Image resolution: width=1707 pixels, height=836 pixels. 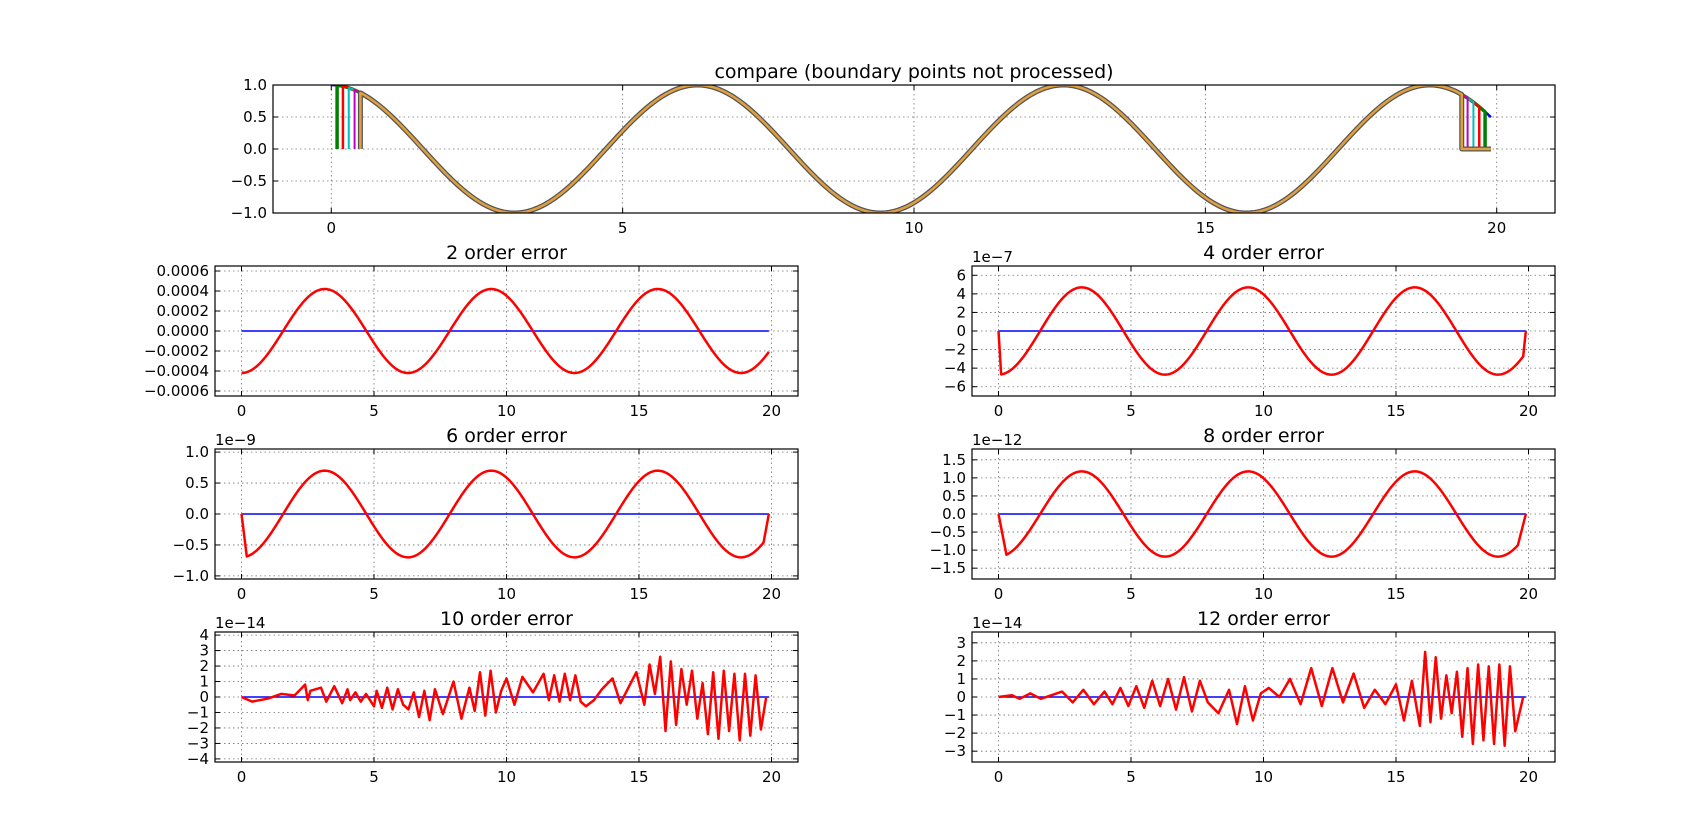 What do you see at coordinates (506, 436) in the screenshot?
I see `chart-title: 6 order error` at bounding box center [506, 436].